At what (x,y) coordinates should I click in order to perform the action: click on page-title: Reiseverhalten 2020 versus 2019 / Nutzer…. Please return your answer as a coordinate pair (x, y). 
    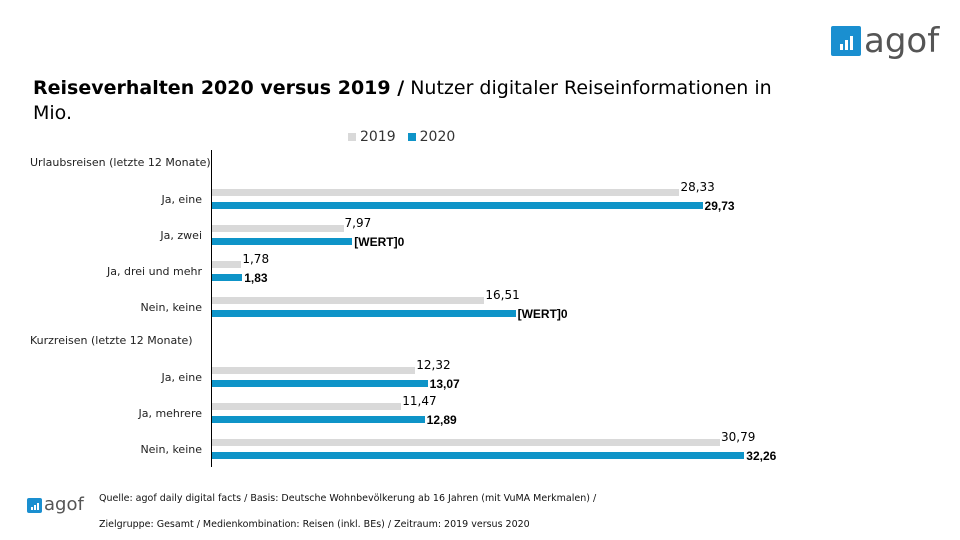
    Looking at the image, I should click on (402, 100).